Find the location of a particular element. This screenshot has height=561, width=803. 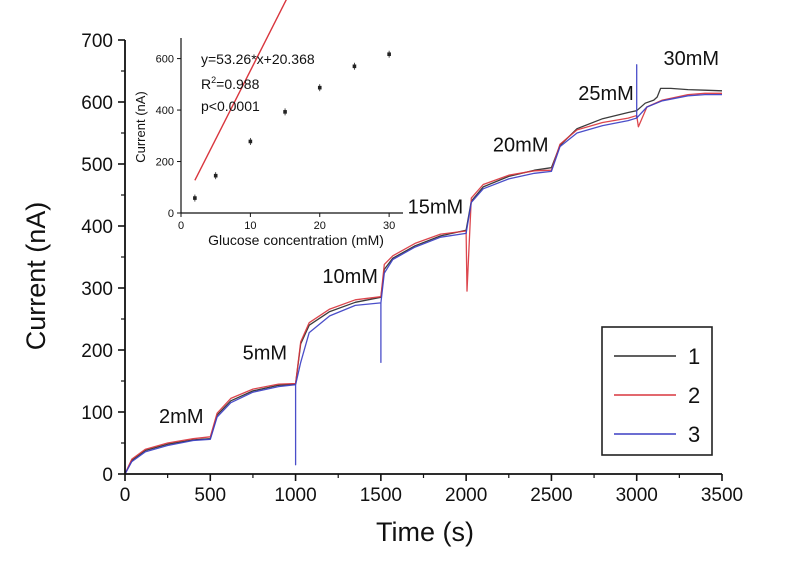

main-annotation-label: 2mM is located at coordinates (181, 417).